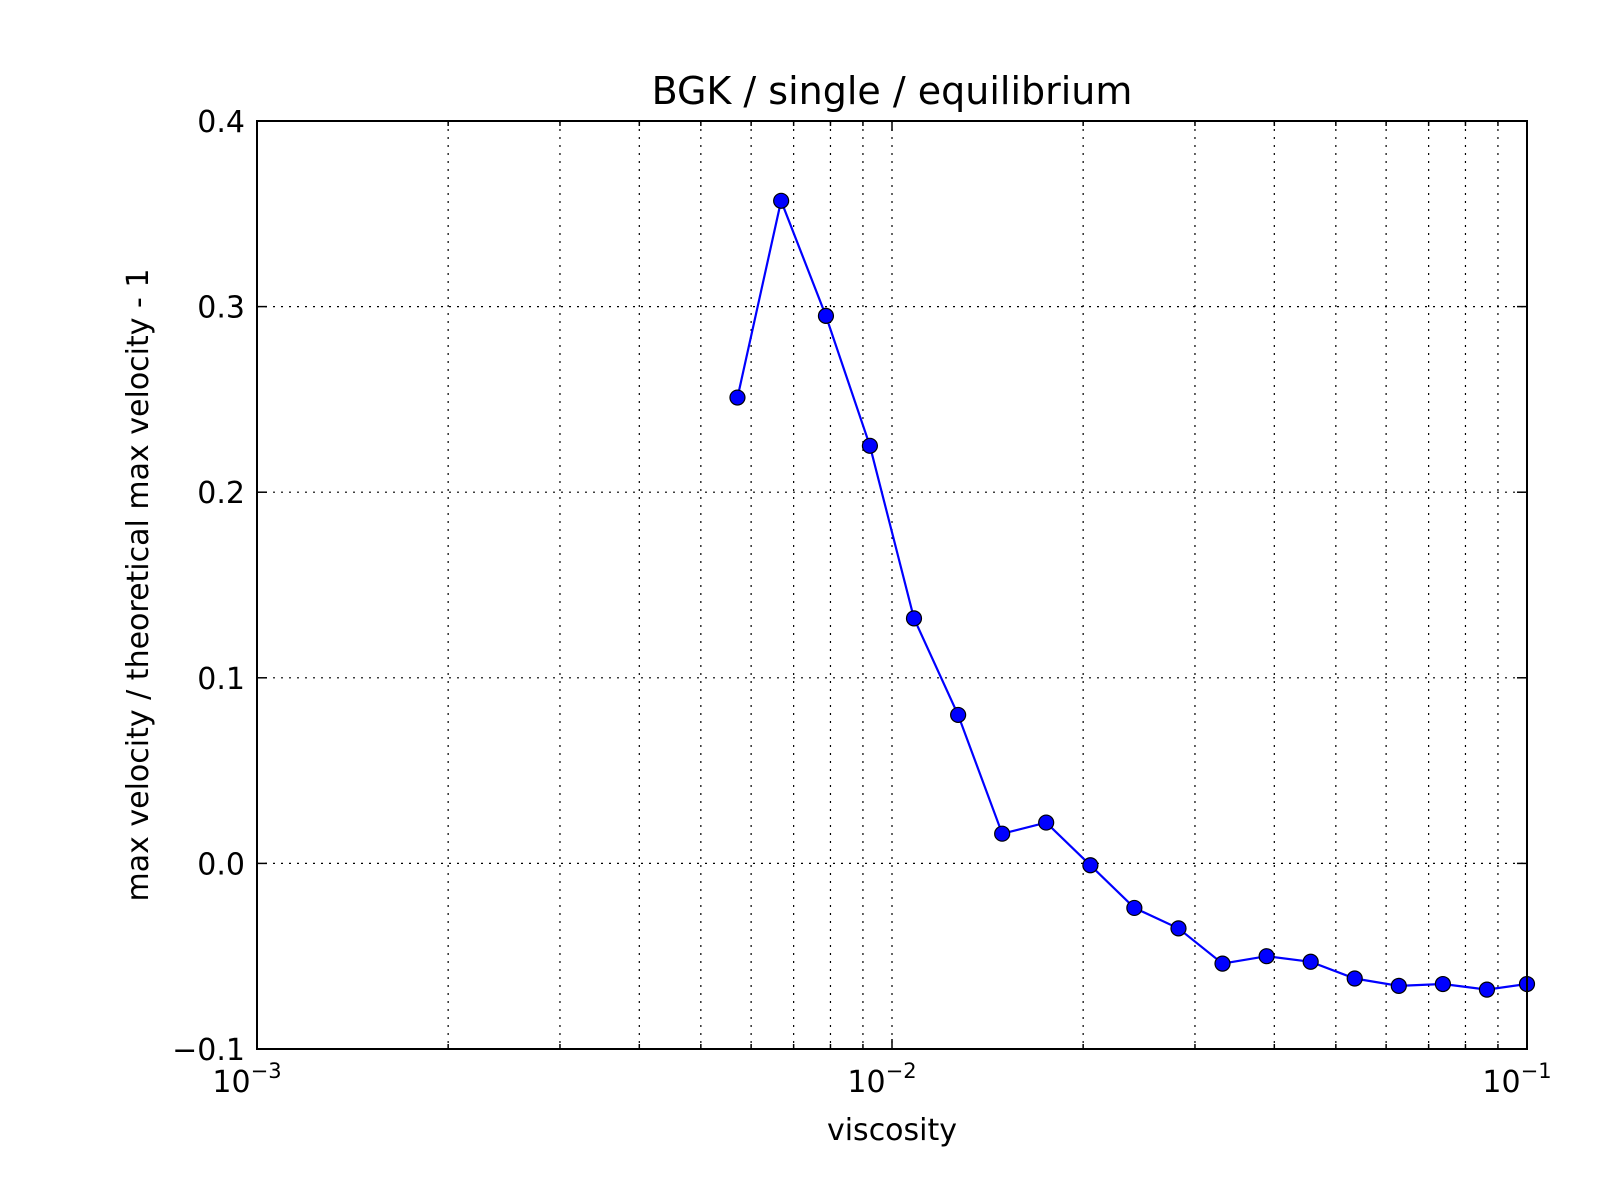 This screenshot has height=1200, width=1600. What do you see at coordinates (881, 1079) in the screenshot?
I see `x-tick-label: 10⁻²` at bounding box center [881, 1079].